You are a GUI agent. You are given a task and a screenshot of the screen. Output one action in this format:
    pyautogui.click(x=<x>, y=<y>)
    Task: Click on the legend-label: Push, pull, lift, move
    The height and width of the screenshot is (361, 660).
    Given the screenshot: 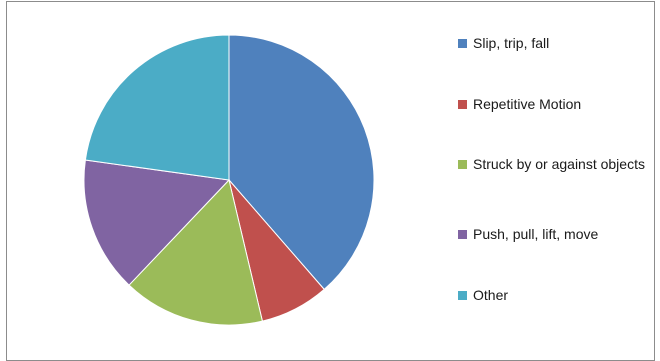 What is the action you would take?
    pyautogui.click(x=536, y=234)
    